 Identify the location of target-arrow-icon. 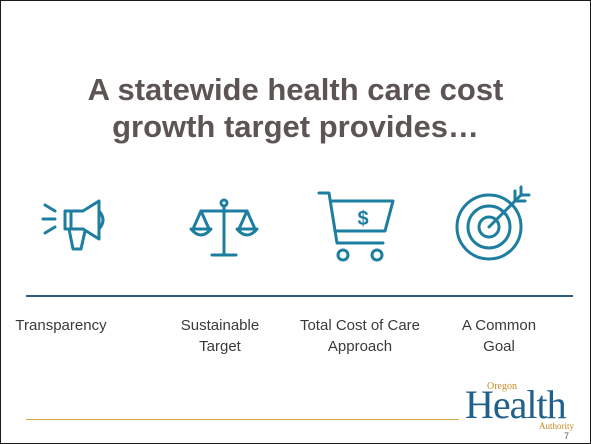
(494, 226).